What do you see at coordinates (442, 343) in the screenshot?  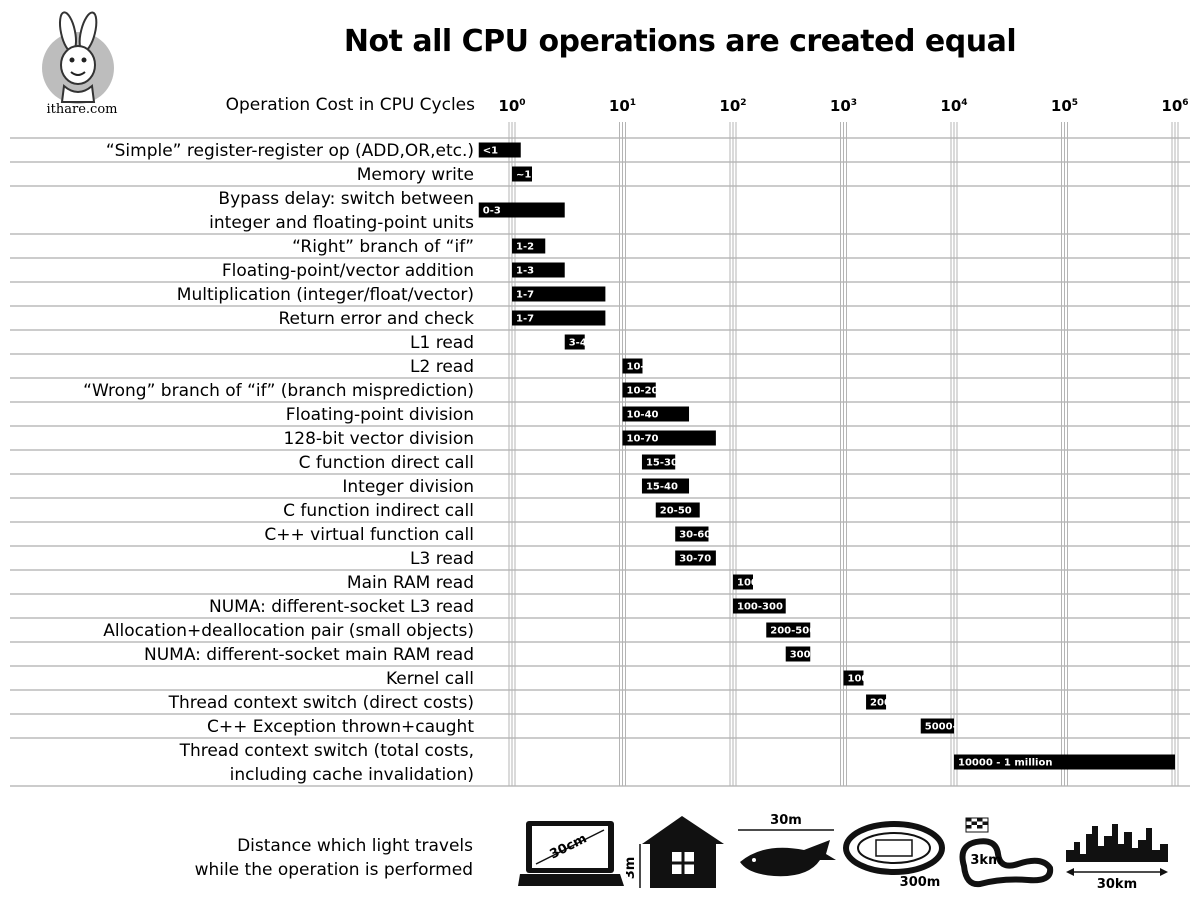 I see `row-label-7: L1 read` at bounding box center [442, 343].